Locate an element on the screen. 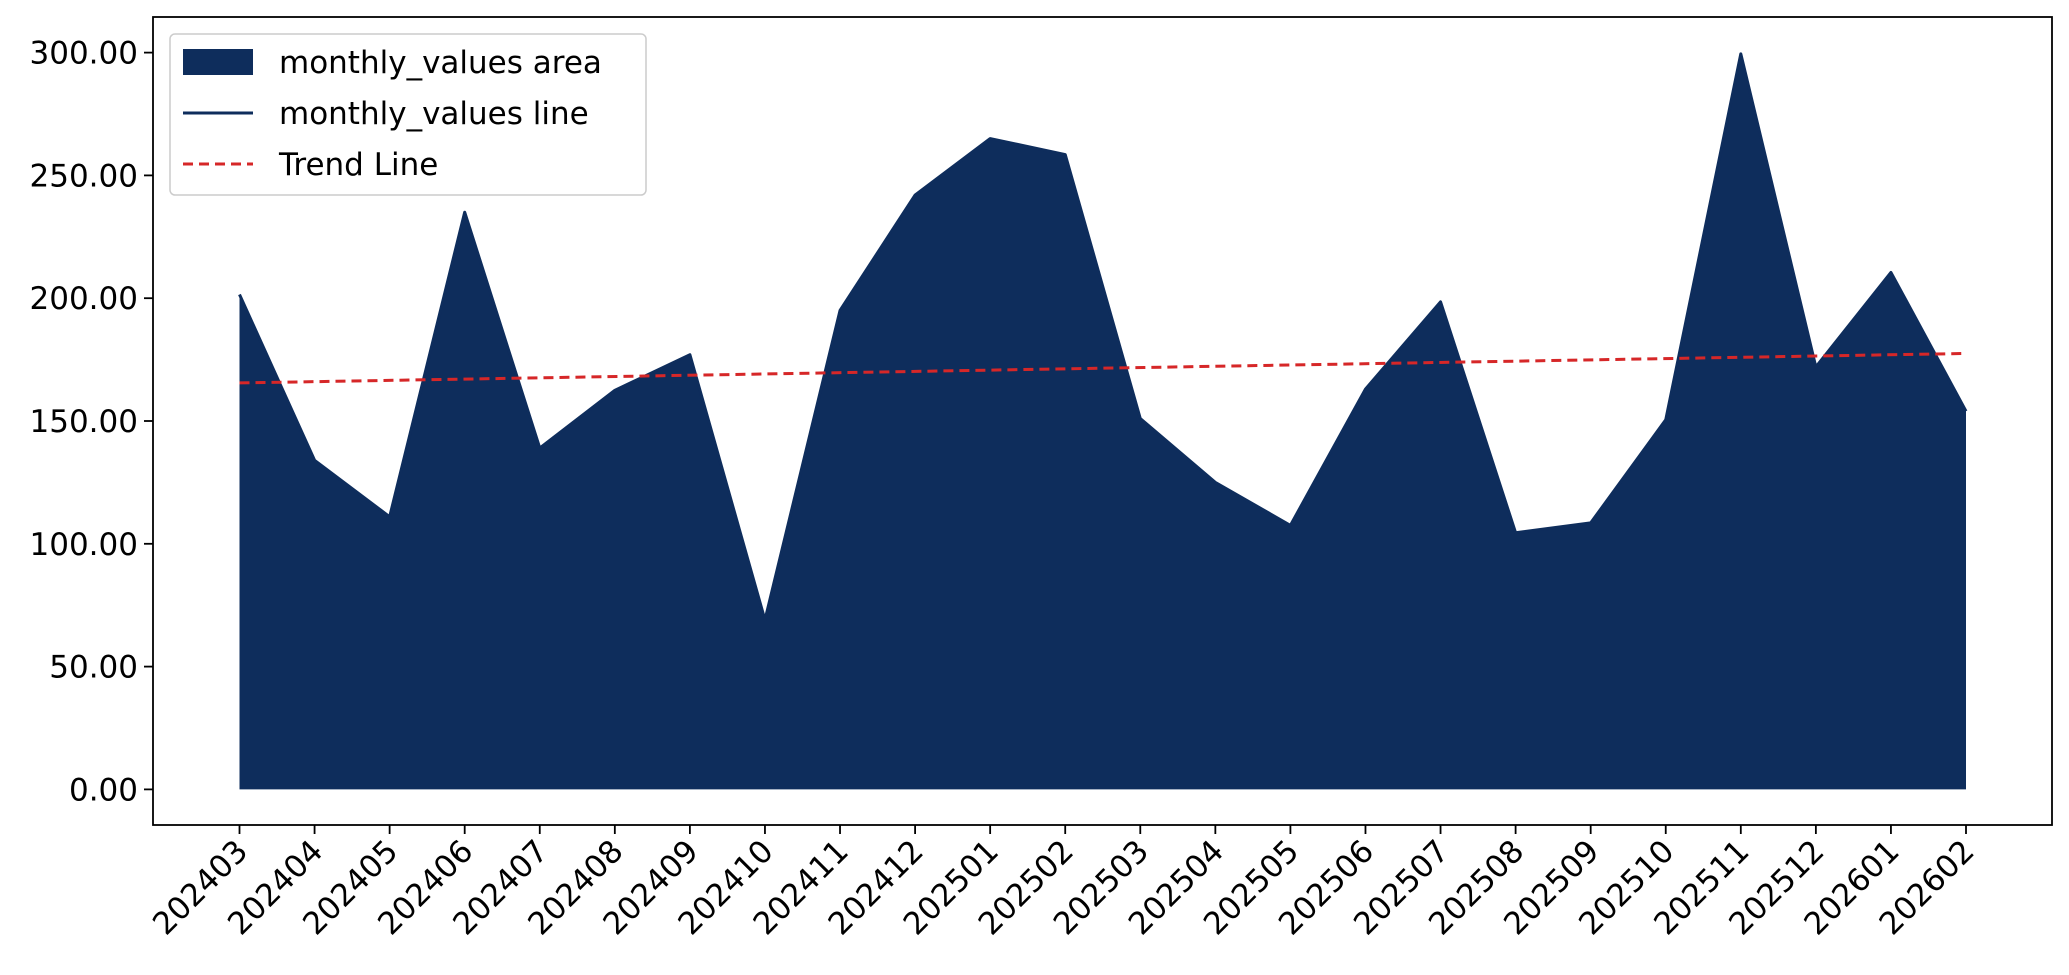 The width and height of the screenshot is (2069, 975). y-tick-label: 250.00 is located at coordinates (84, 176).